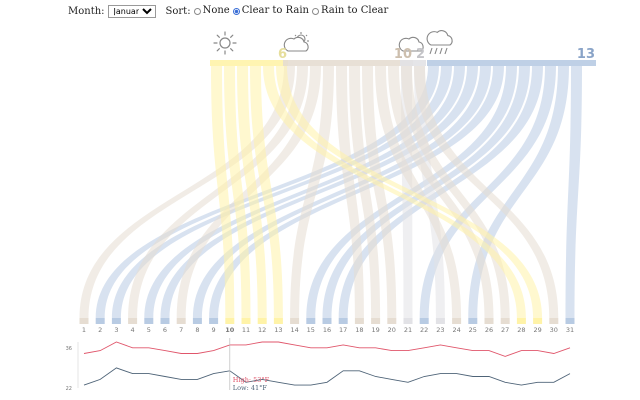 This screenshot has height=400, width=640. Describe the element at coordinates (311, 330) in the screenshot. I see `day-label: 15` at that location.